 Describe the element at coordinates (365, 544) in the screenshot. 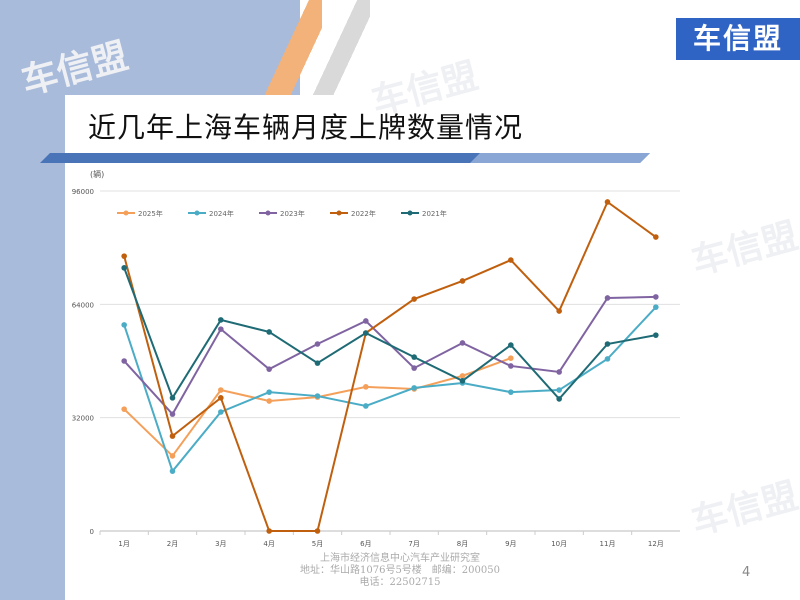

I see `x-tick-label: 6月` at that location.